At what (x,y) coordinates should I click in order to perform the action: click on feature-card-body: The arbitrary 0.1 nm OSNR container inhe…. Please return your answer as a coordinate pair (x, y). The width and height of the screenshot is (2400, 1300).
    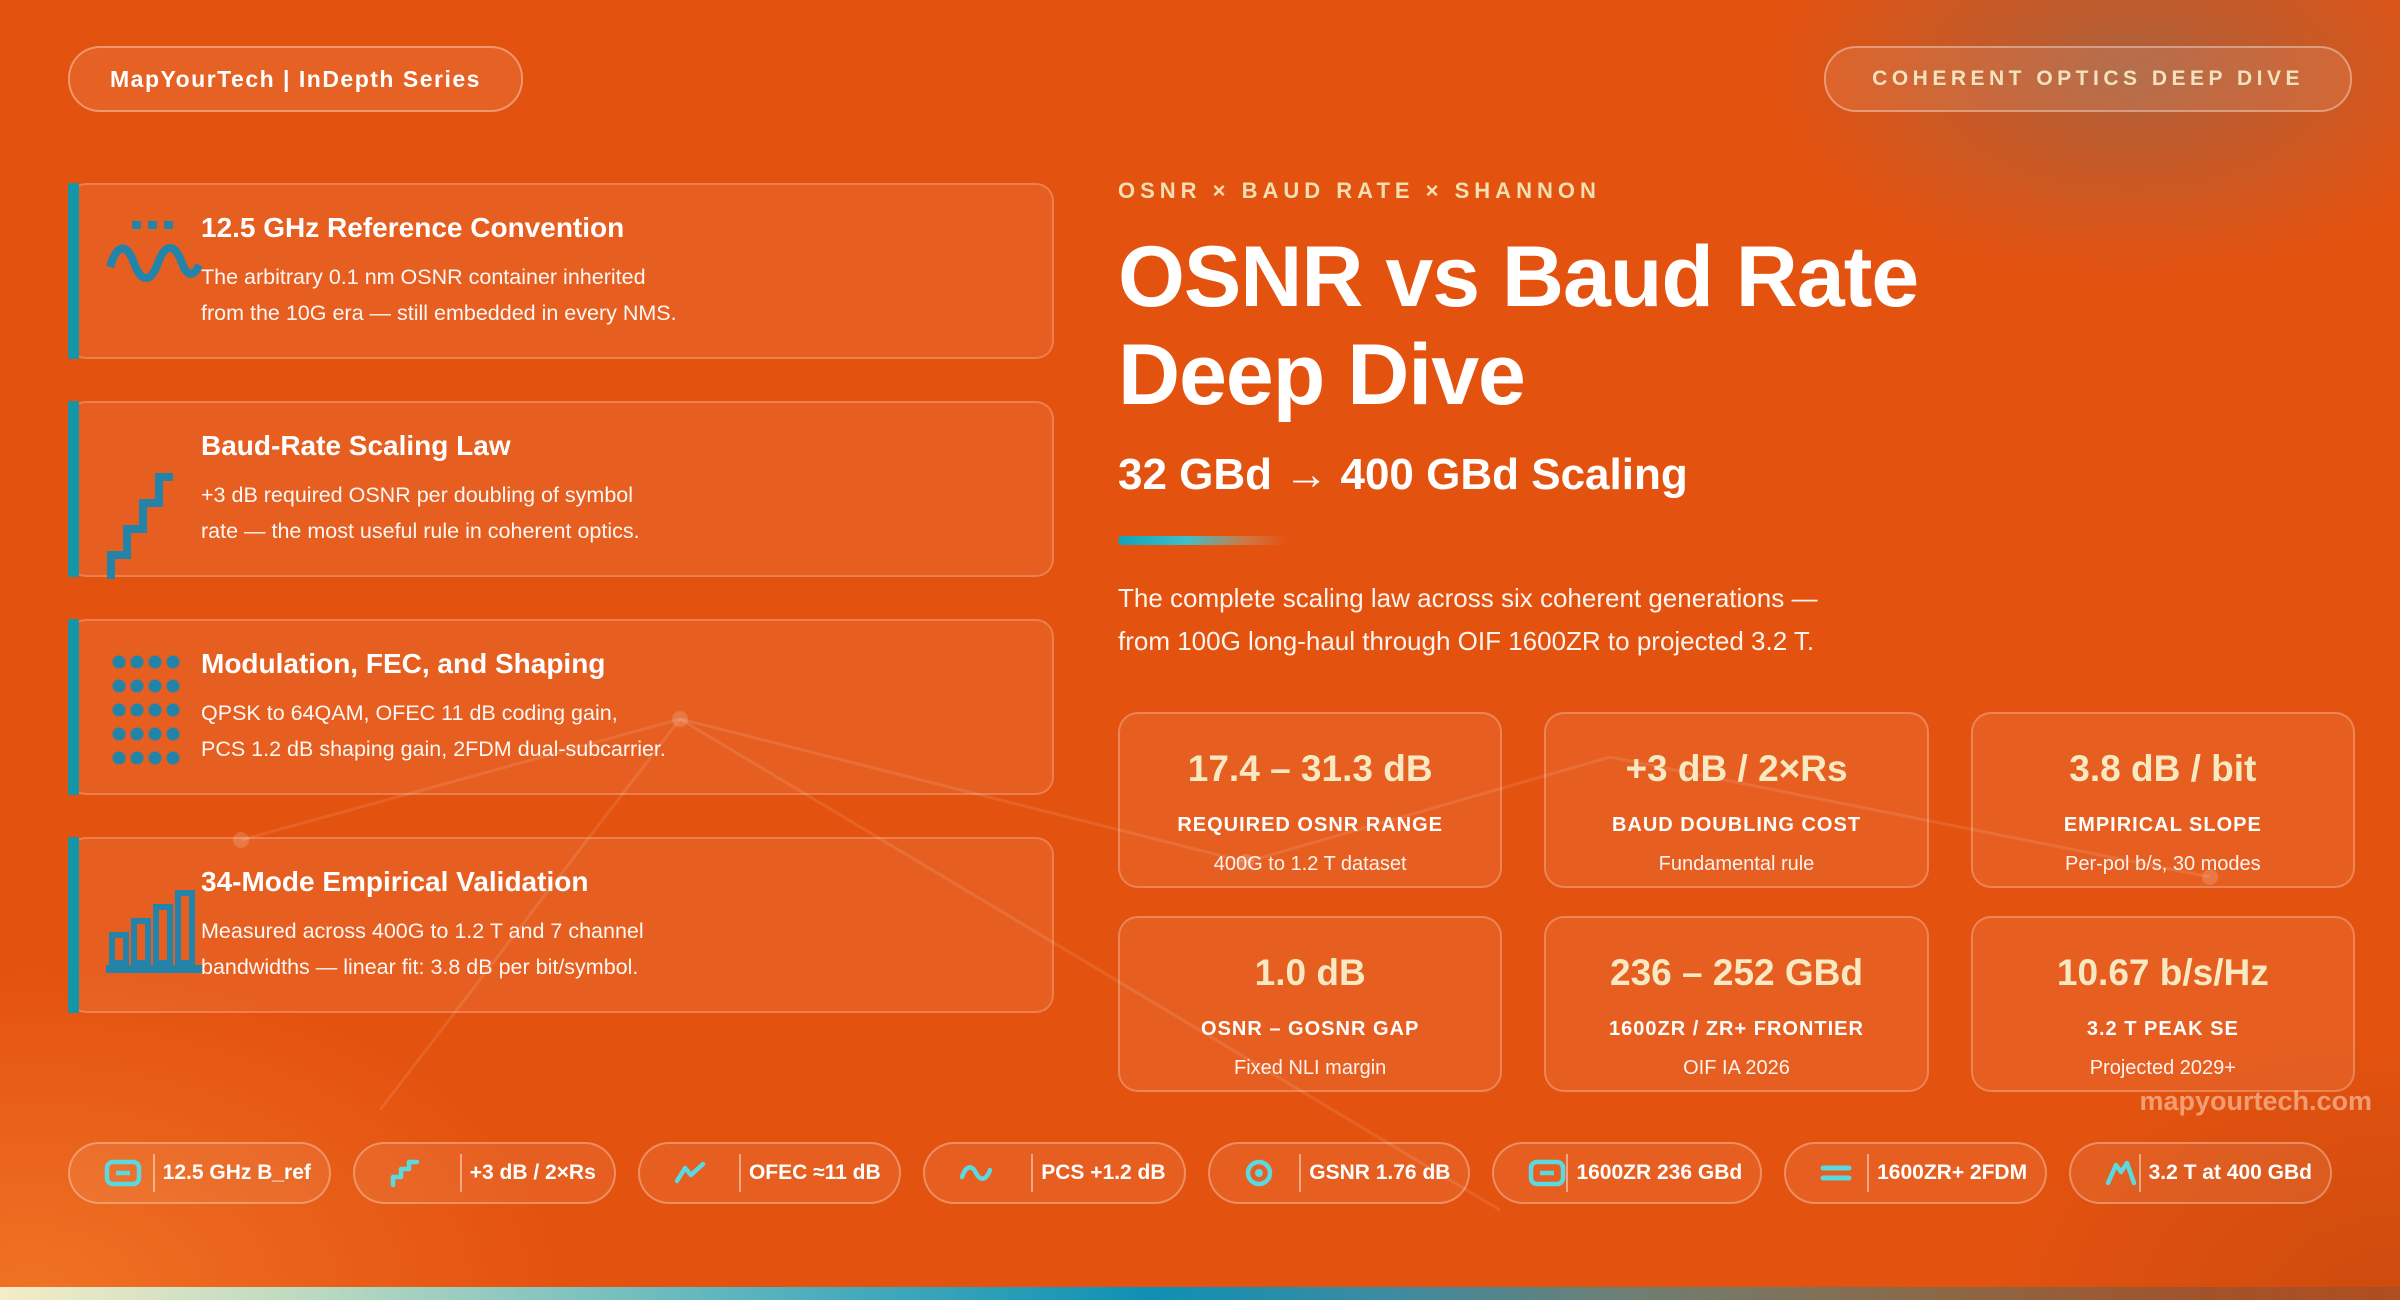
    Looking at the image, I should click on (439, 295).